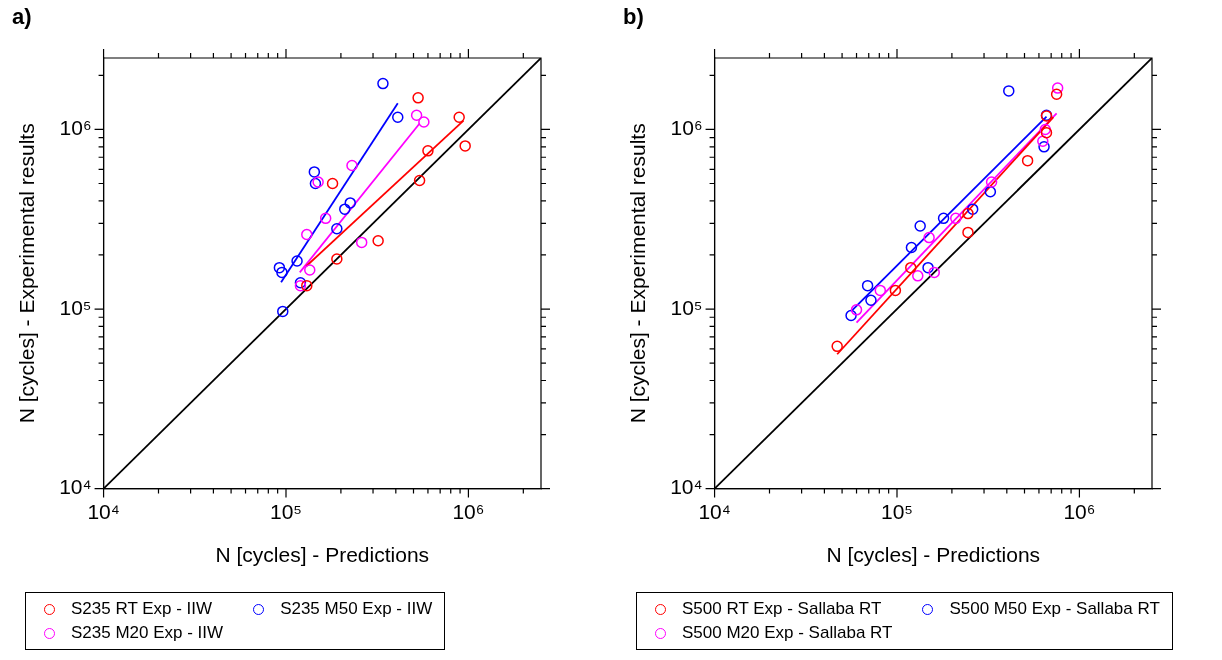 The image size is (1222, 660). I want to click on legend-label: S500 RT Exp - Sallaba RT, so click(782, 609).